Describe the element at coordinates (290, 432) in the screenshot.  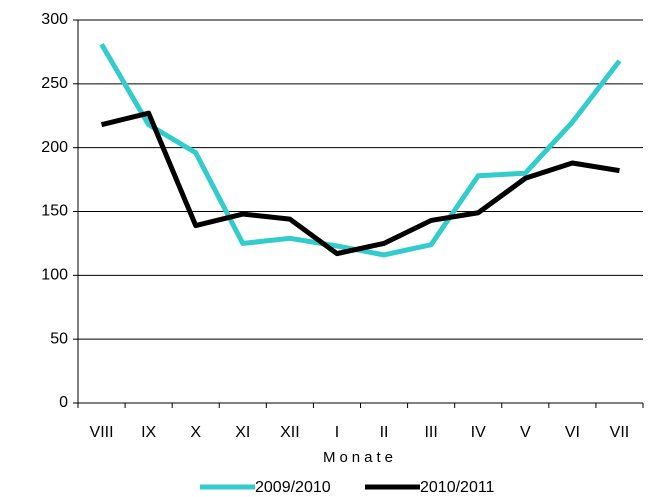
I see `x-tick-label: XII` at that location.